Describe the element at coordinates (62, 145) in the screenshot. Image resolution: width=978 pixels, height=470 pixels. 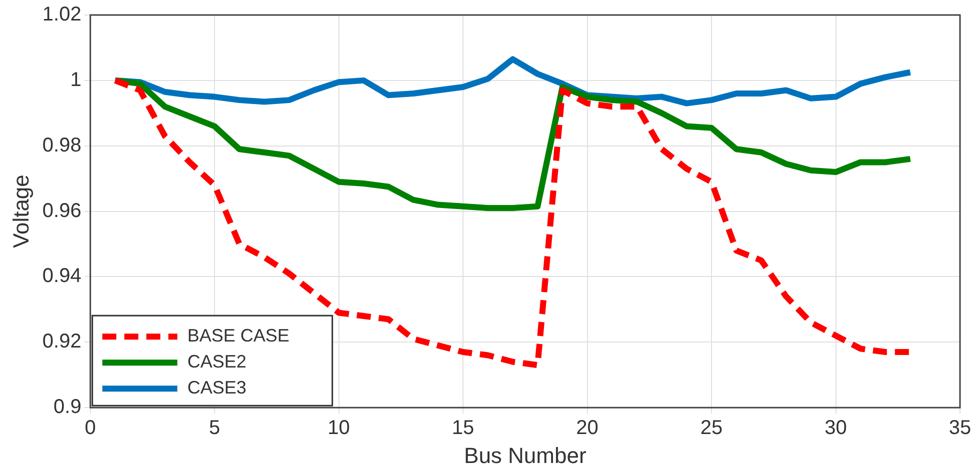
I see `y-tick-label: 0.98` at that location.